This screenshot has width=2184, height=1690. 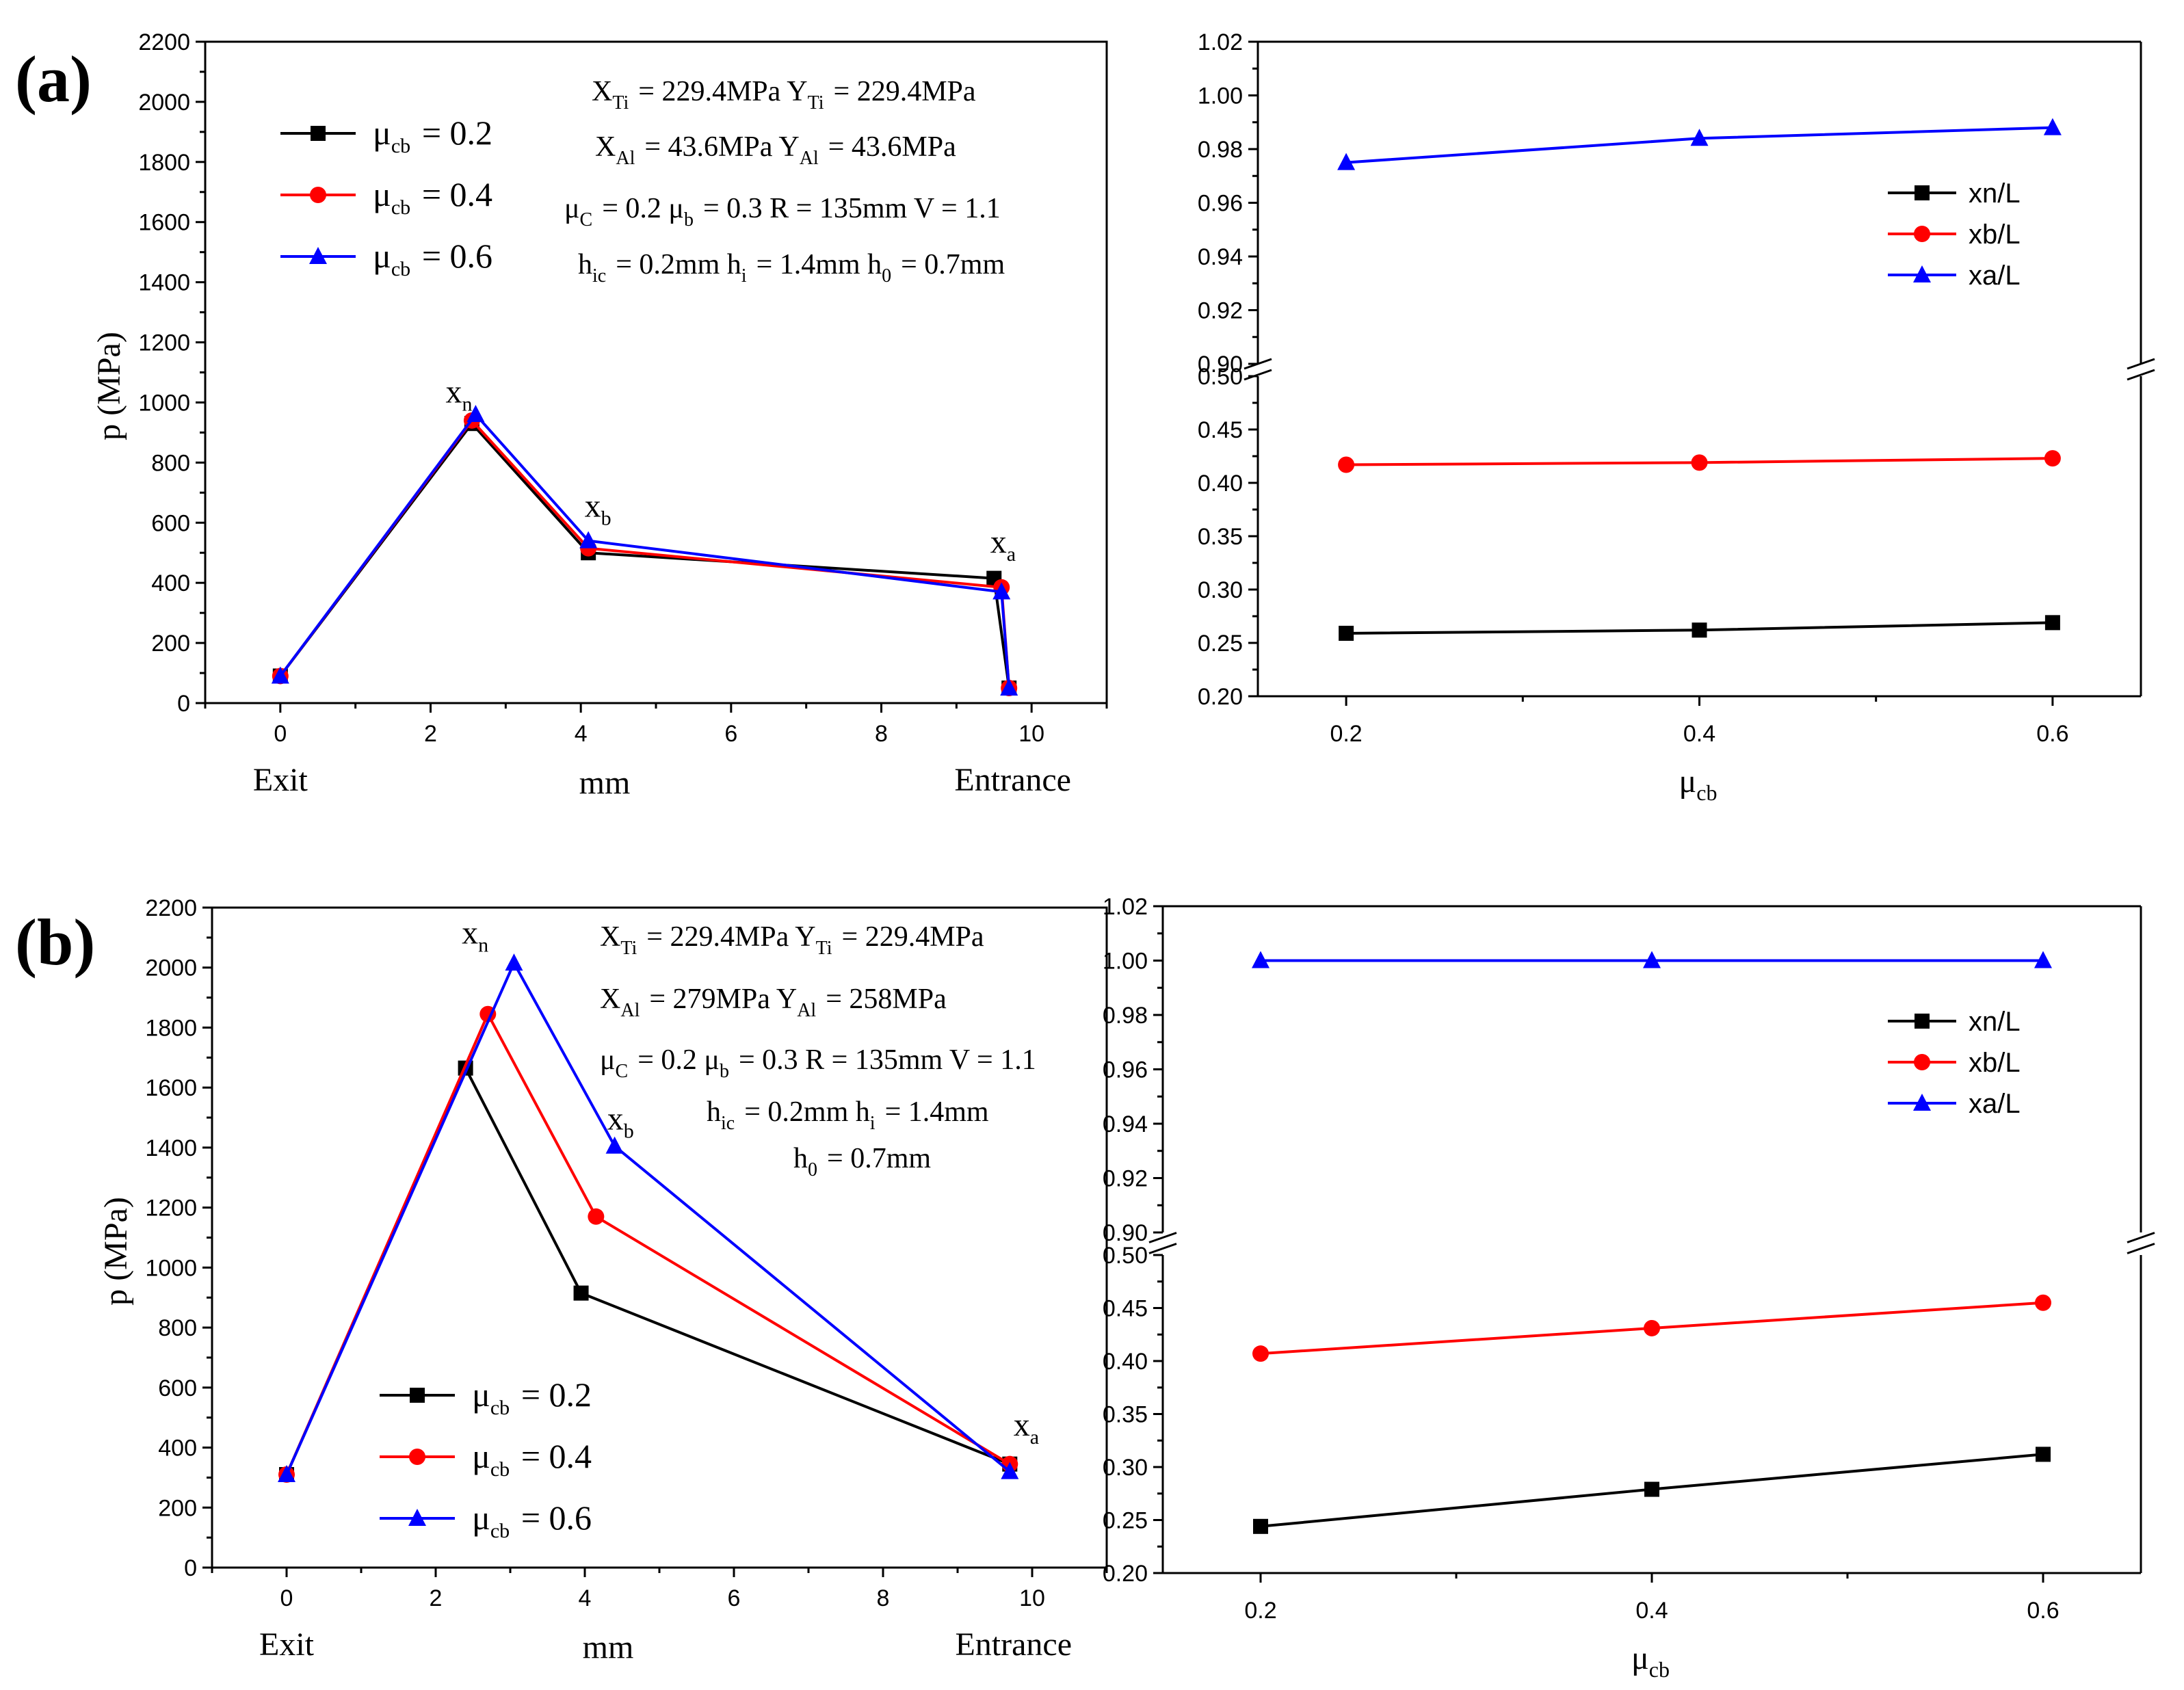 I want to click on annotation-line: hic = 0.2mm hi = 1.4mm h0 = 0.7mm, so click(x=791, y=268).